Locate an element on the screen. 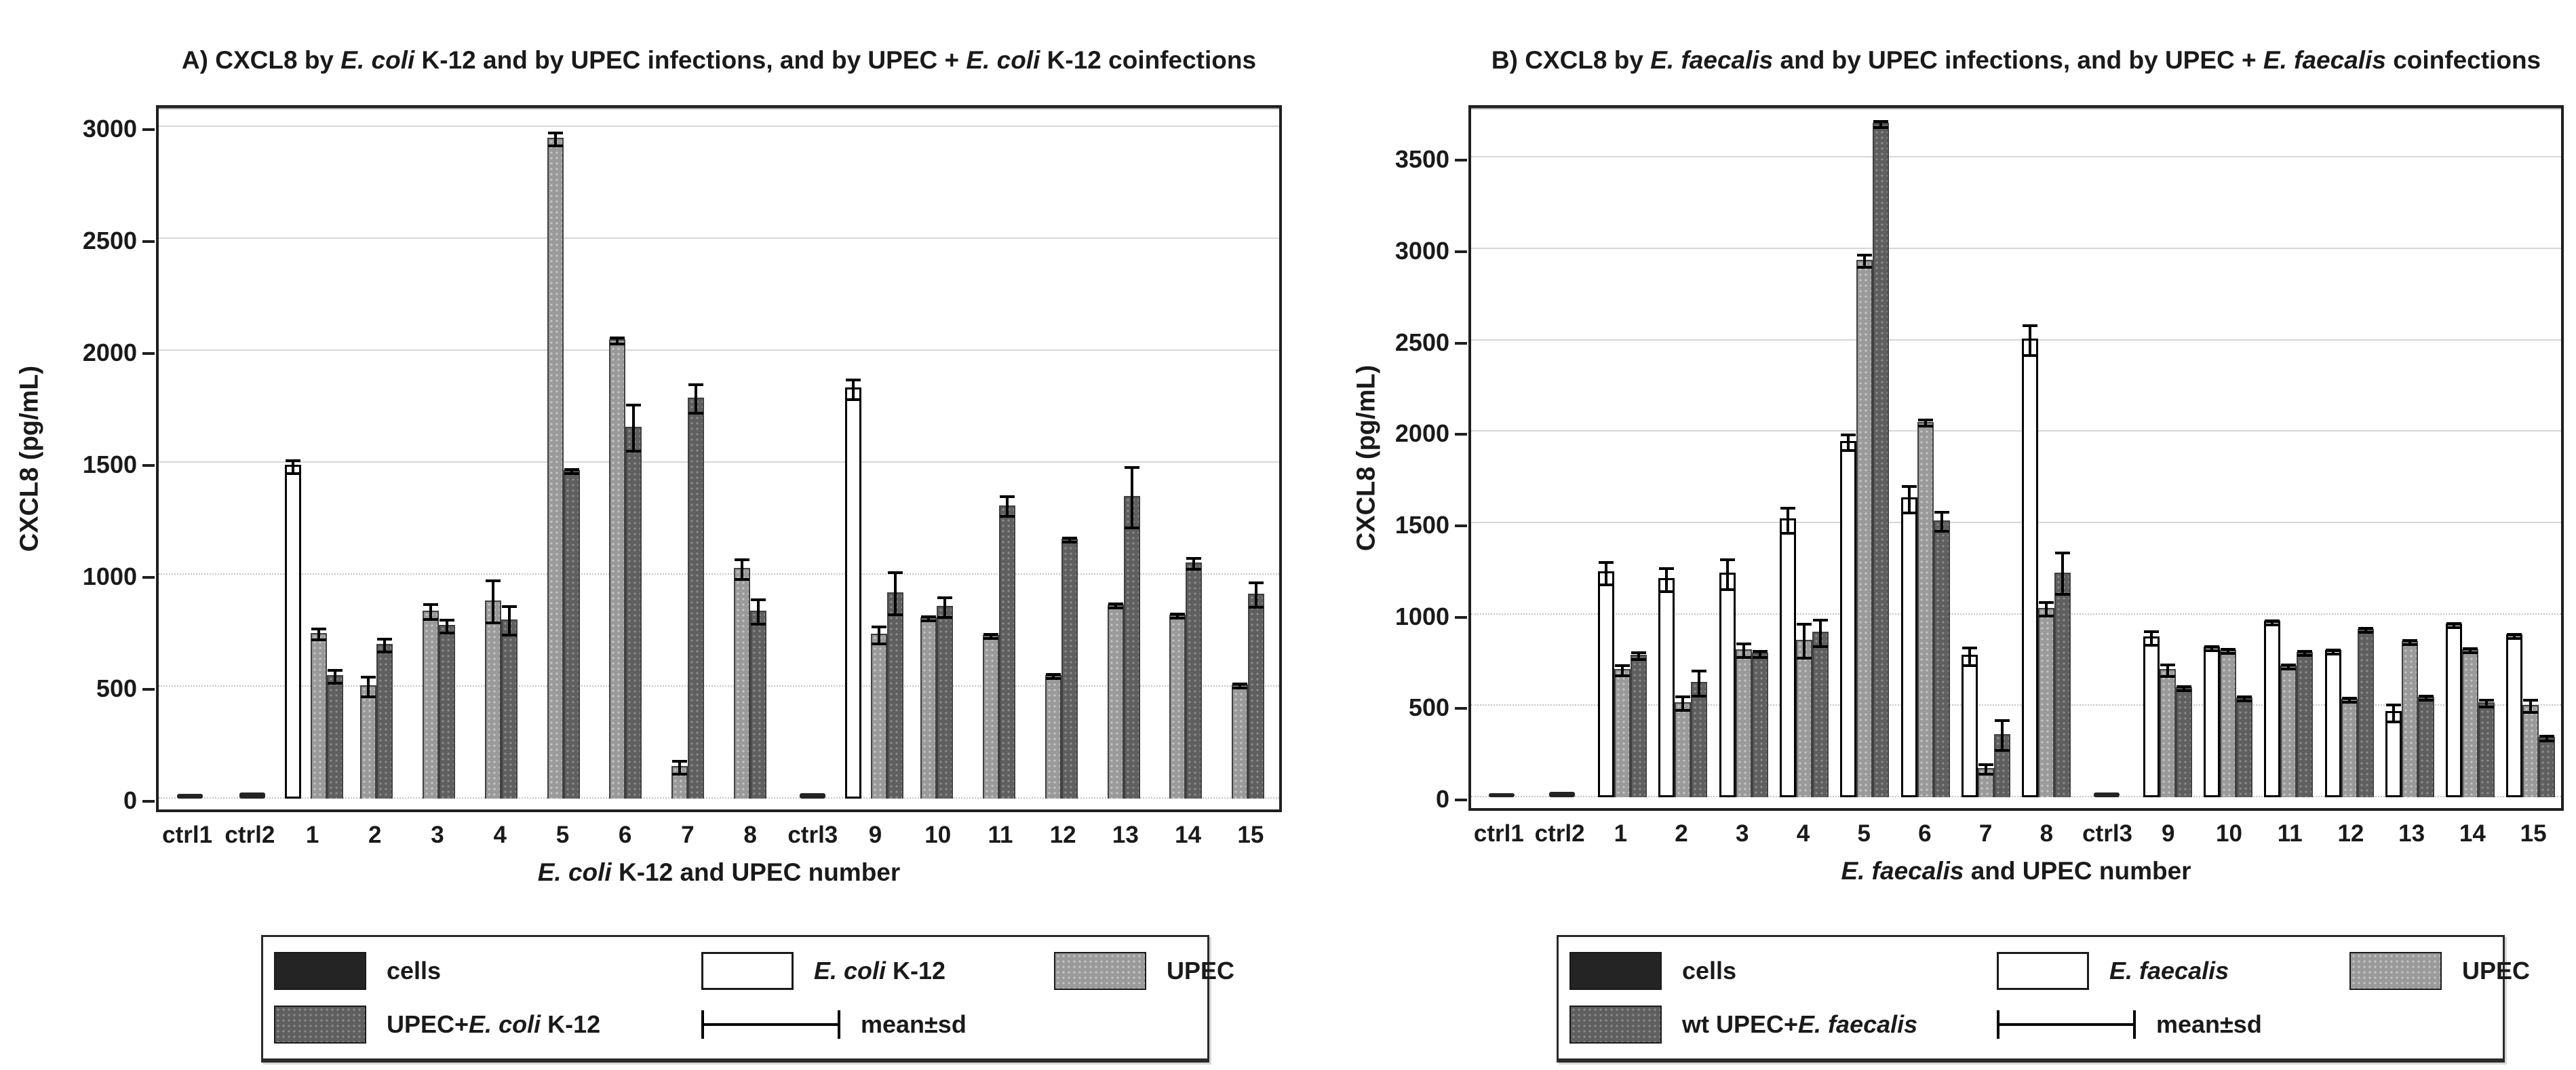 The image size is (2576, 1070). x-tick-label: 14 is located at coordinates (1188, 835).